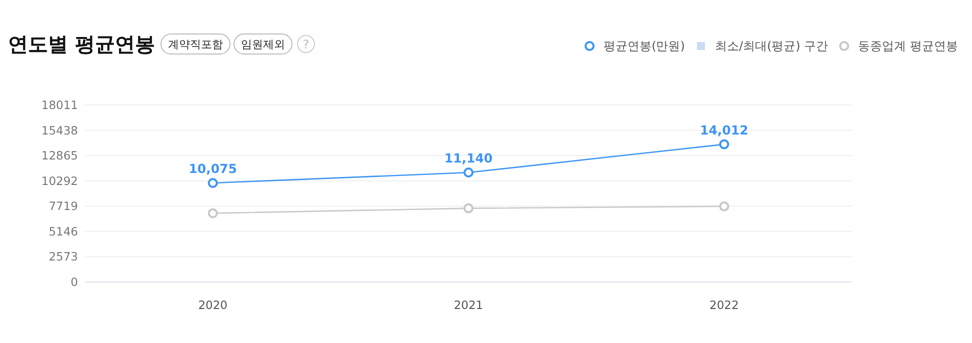 The height and width of the screenshot is (343, 972). I want to click on y-tick-label: 5146, so click(63, 231).